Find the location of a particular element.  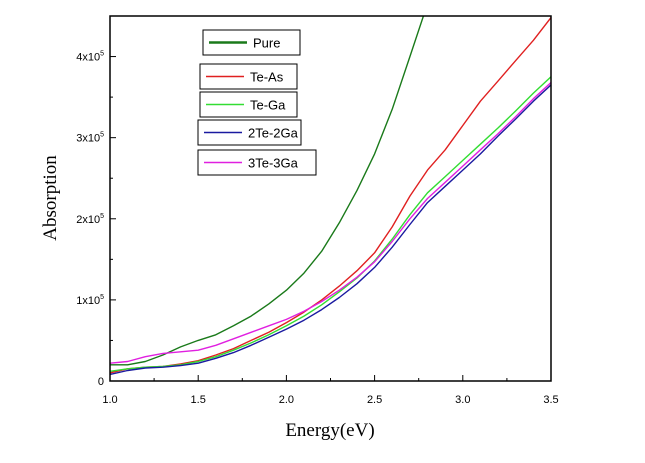

x-tick-label: 2.0 is located at coordinates (286, 400).